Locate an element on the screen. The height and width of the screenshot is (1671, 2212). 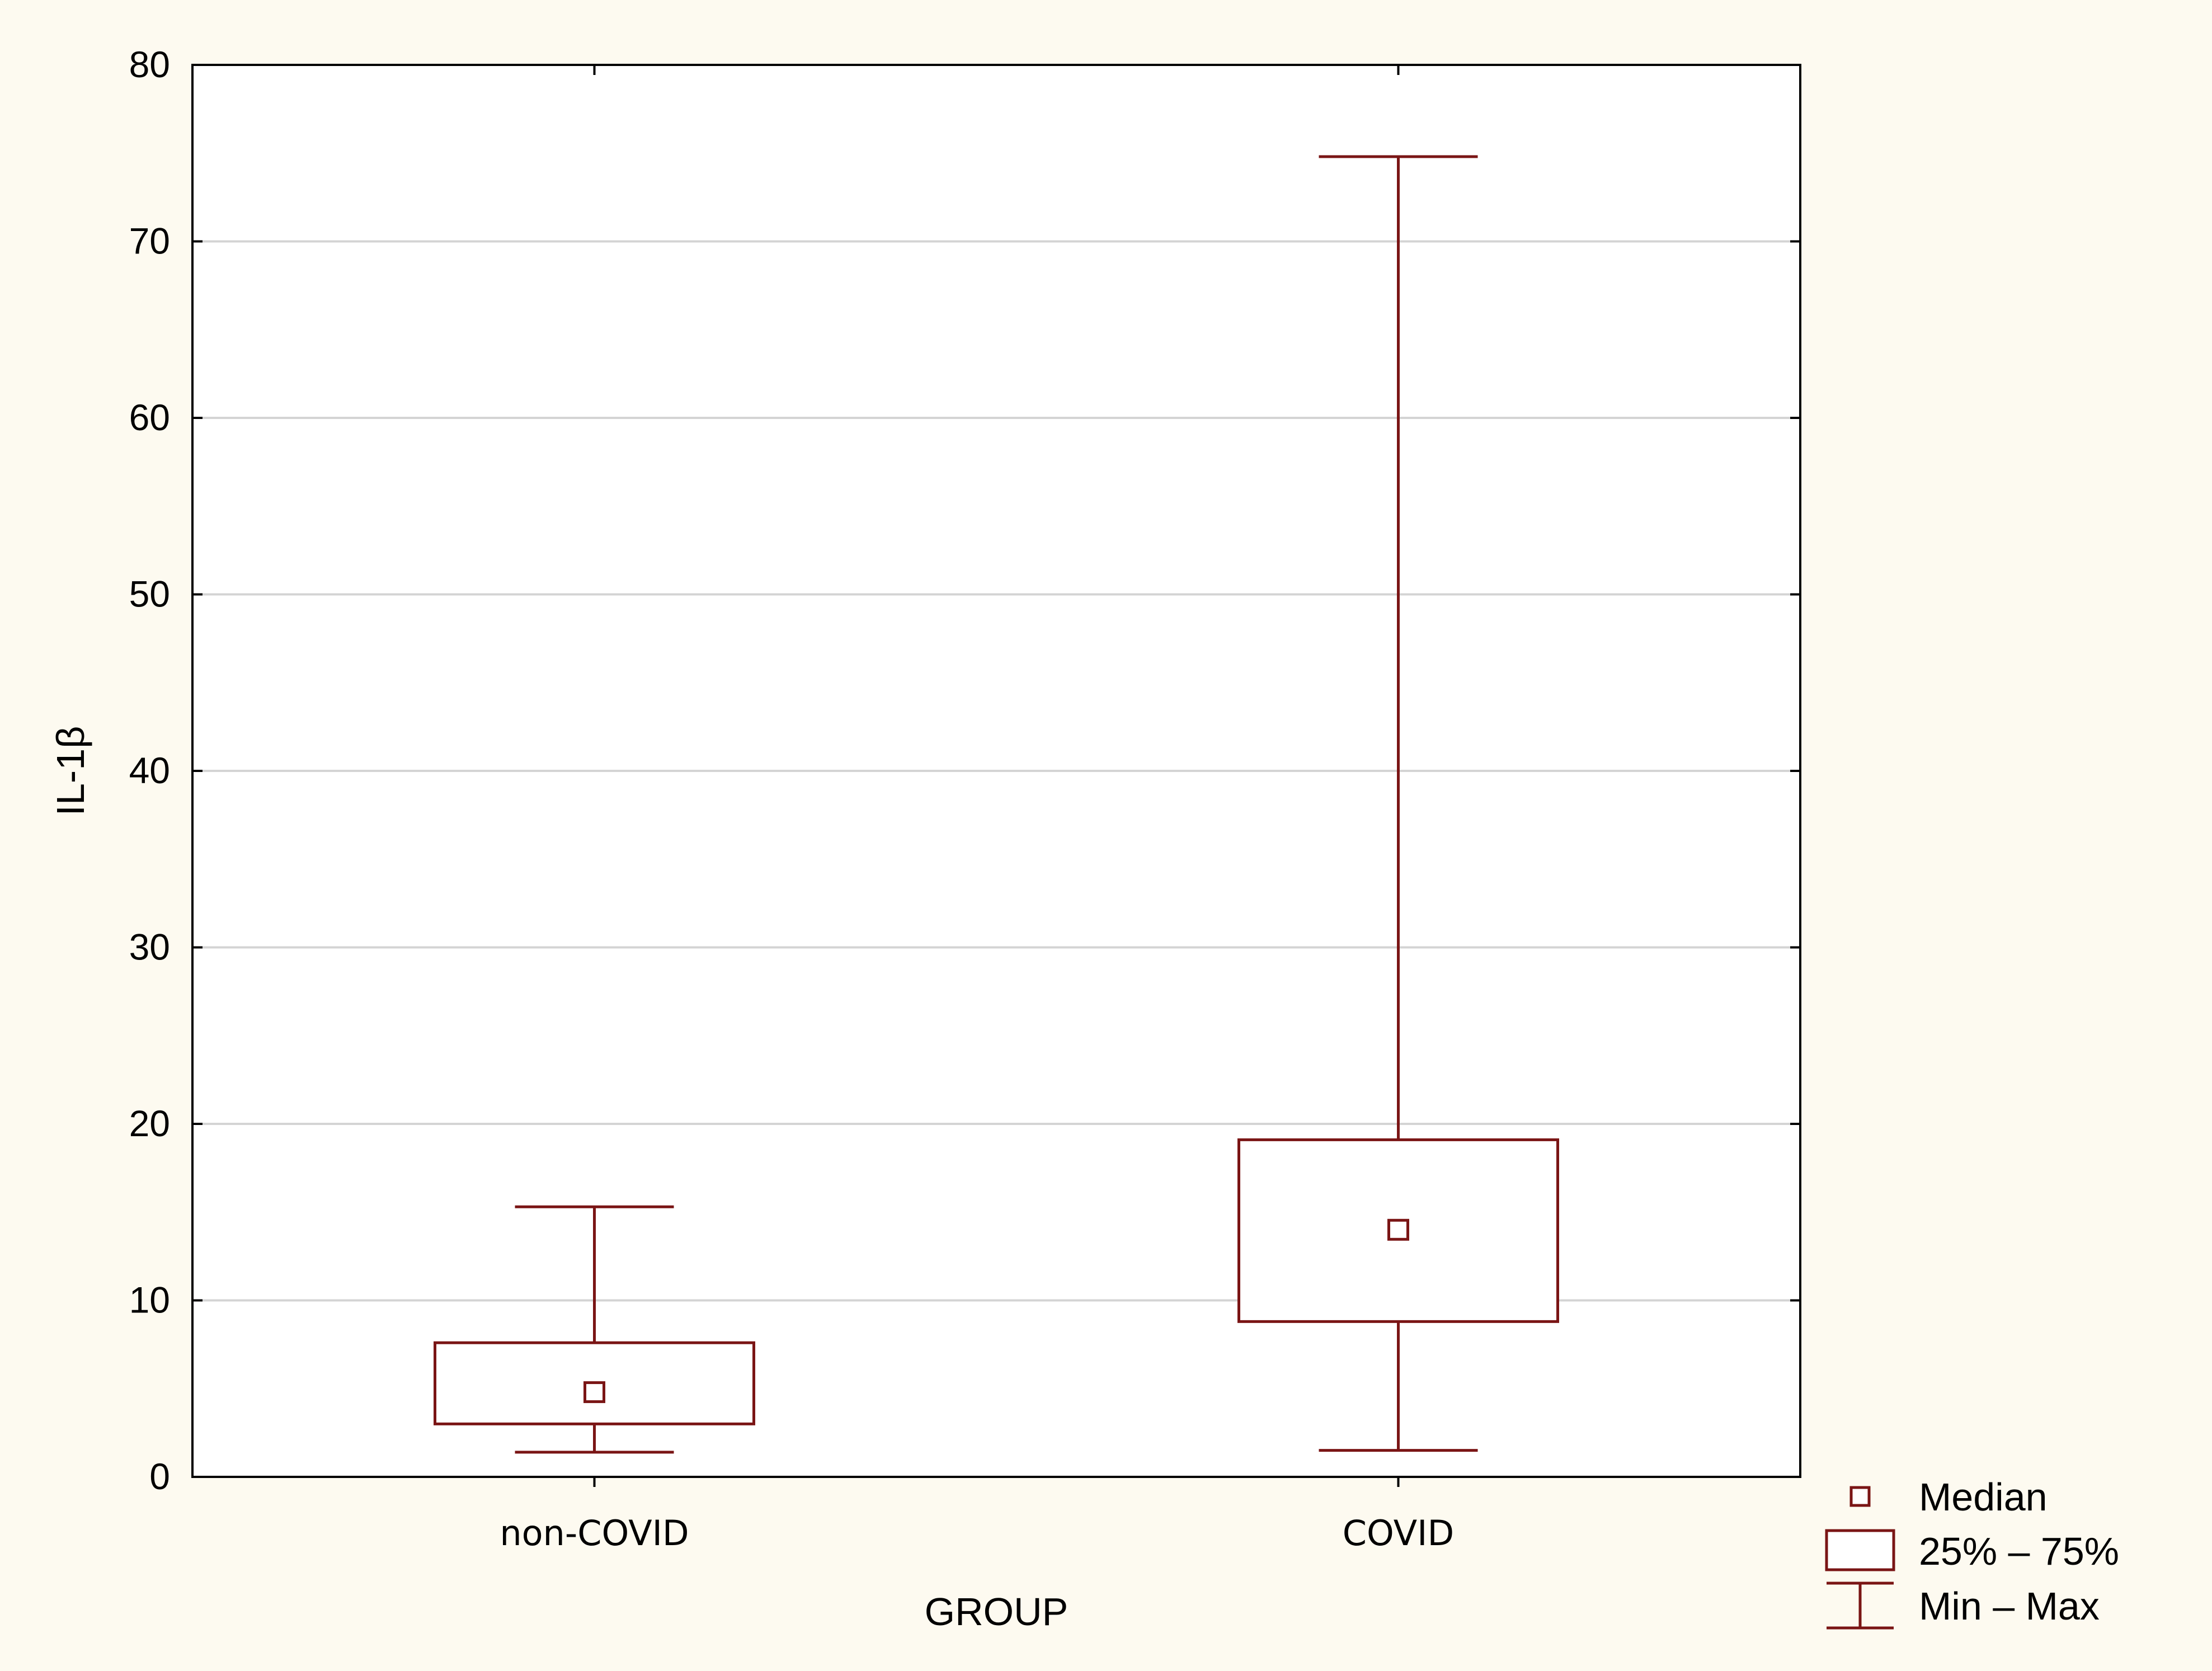
legend-label: Min – Max is located at coordinates (2009, 1606).